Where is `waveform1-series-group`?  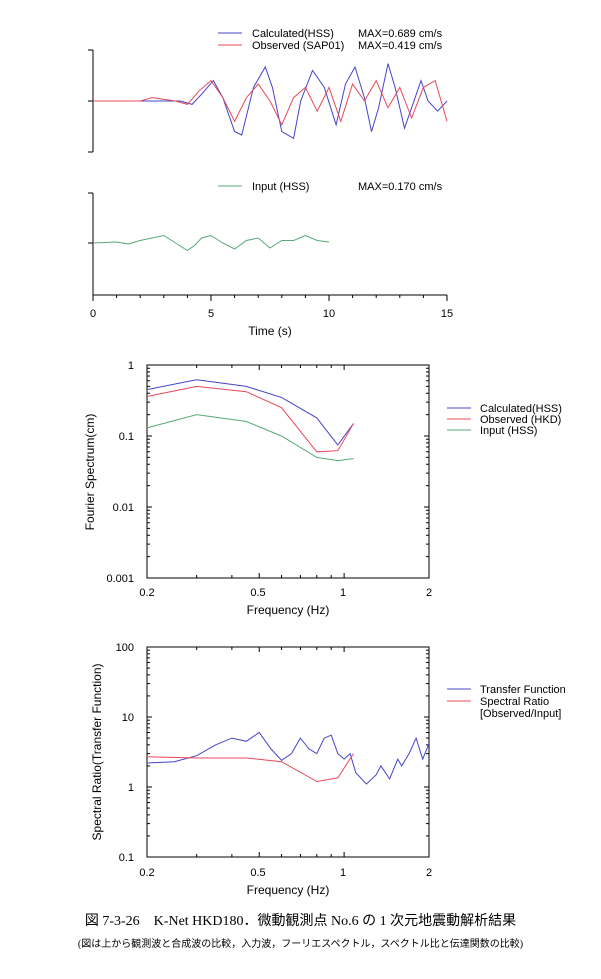 waveform1-series-group is located at coordinates (270, 101).